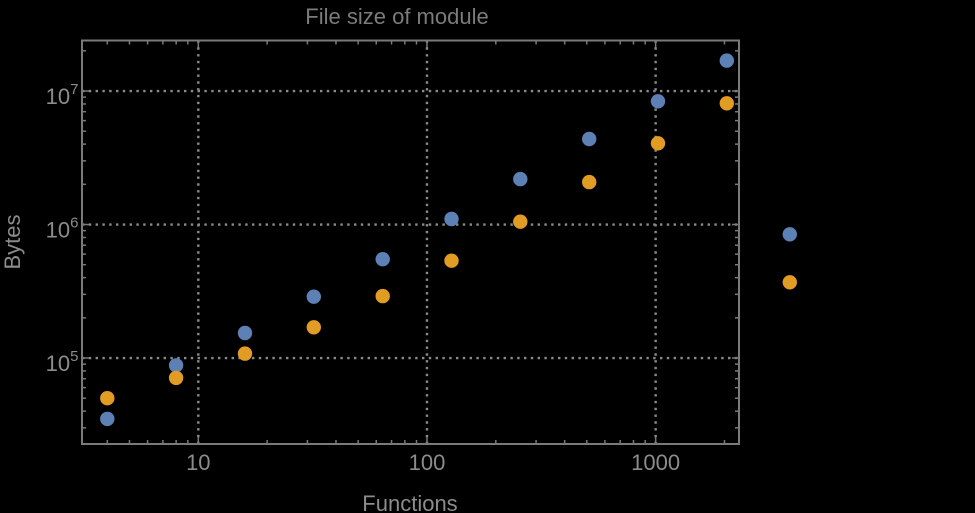  I want to click on y-tick-label: 10⁷, so click(62, 95).